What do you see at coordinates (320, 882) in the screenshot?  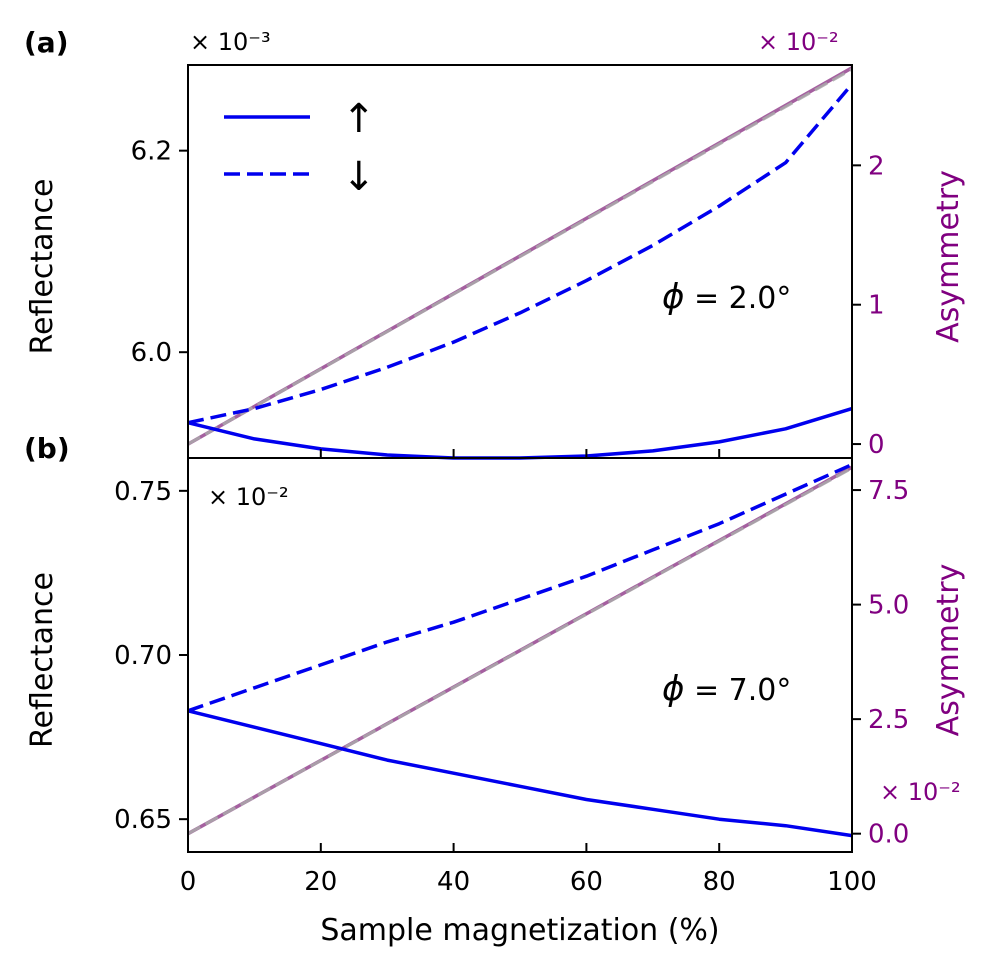 I see `x-tick-label: 20` at bounding box center [320, 882].